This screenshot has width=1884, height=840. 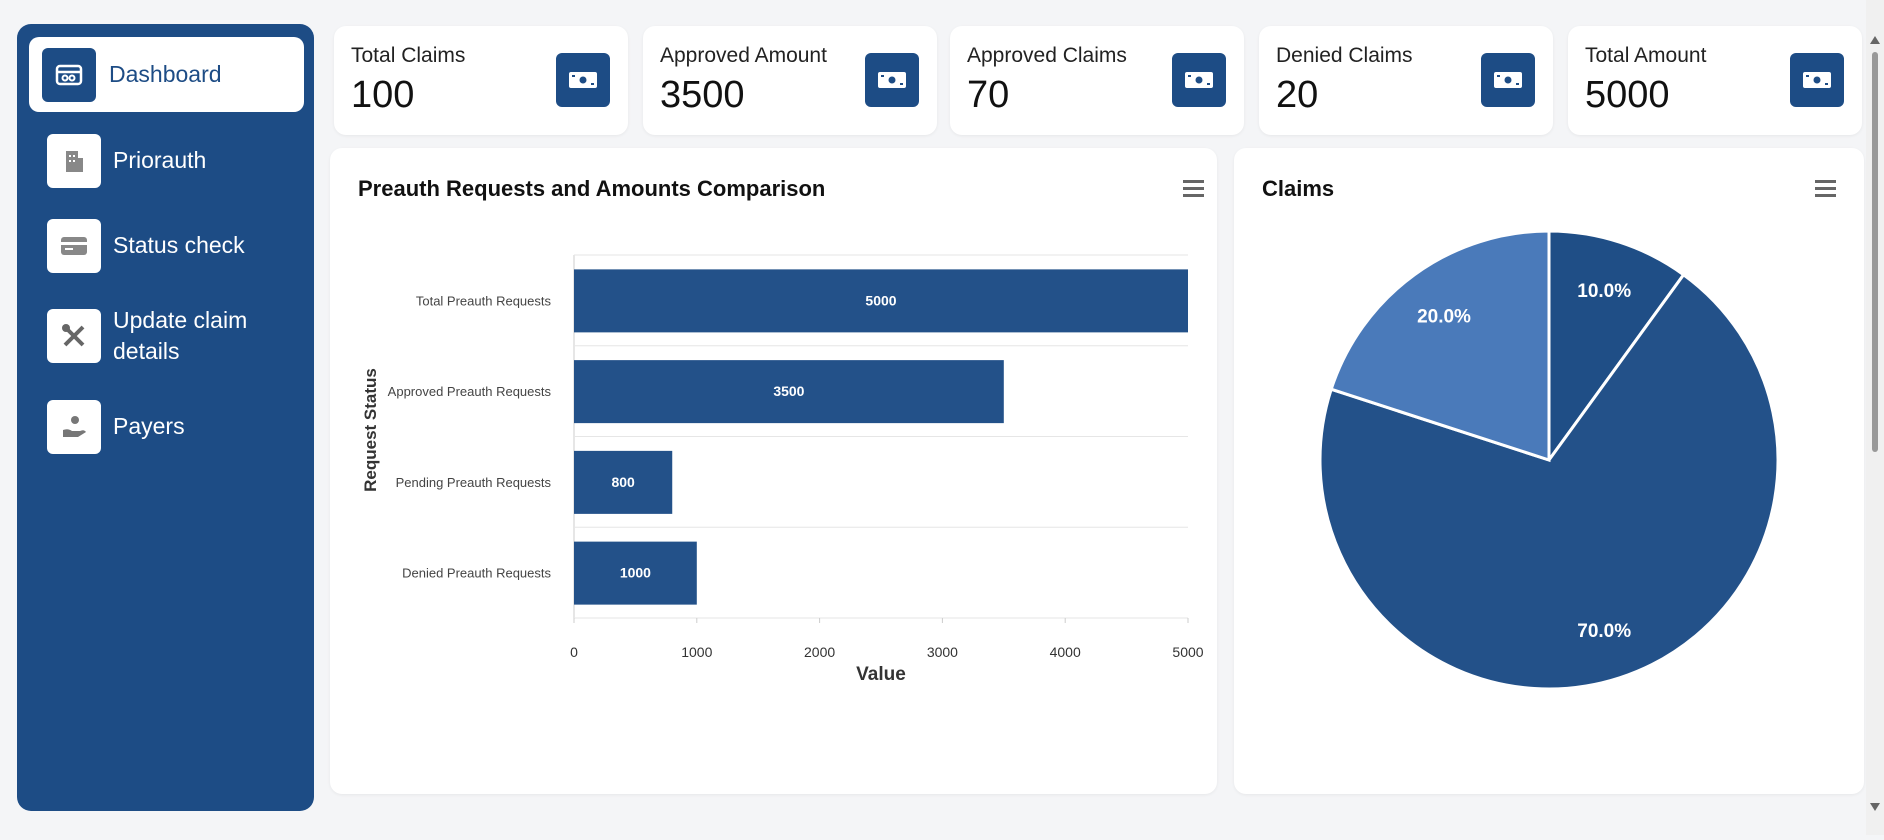 What do you see at coordinates (383, 95) in the screenshot?
I see `card-value: 100` at bounding box center [383, 95].